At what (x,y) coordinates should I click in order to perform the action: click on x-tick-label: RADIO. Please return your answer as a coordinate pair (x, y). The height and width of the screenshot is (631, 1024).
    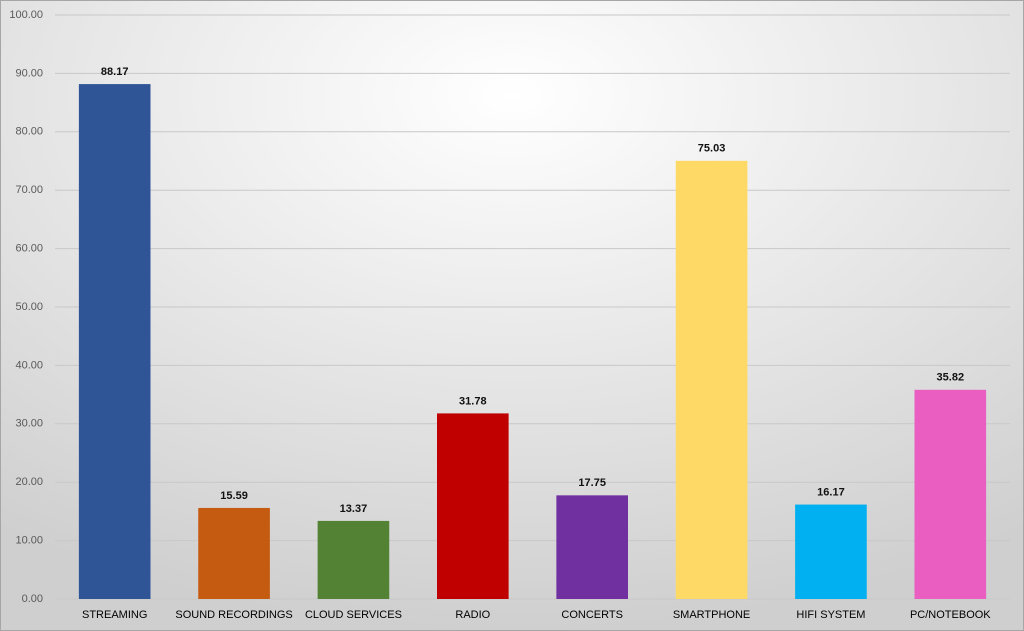
    Looking at the image, I should click on (472, 615).